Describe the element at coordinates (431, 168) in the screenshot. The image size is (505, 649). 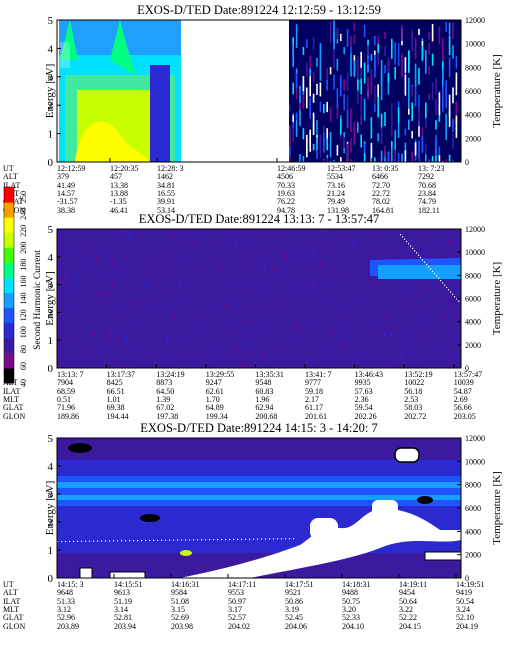
I see `table-cell: 13: 7:23` at that location.